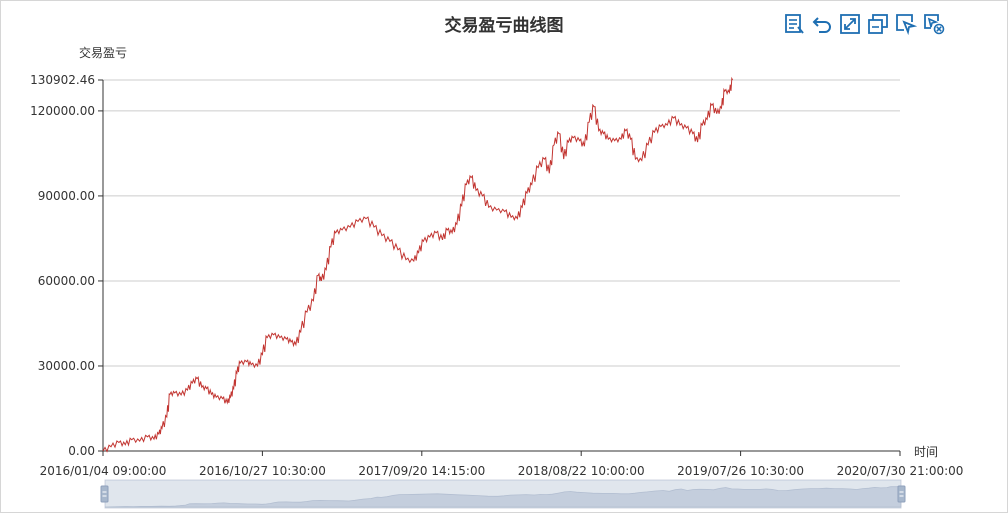 The height and width of the screenshot is (513, 1008). What do you see at coordinates (421, 471) in the screenshot?
I see `x-tick-label: 2017/09/20 14:15:00` at bounding box center [421, 471].